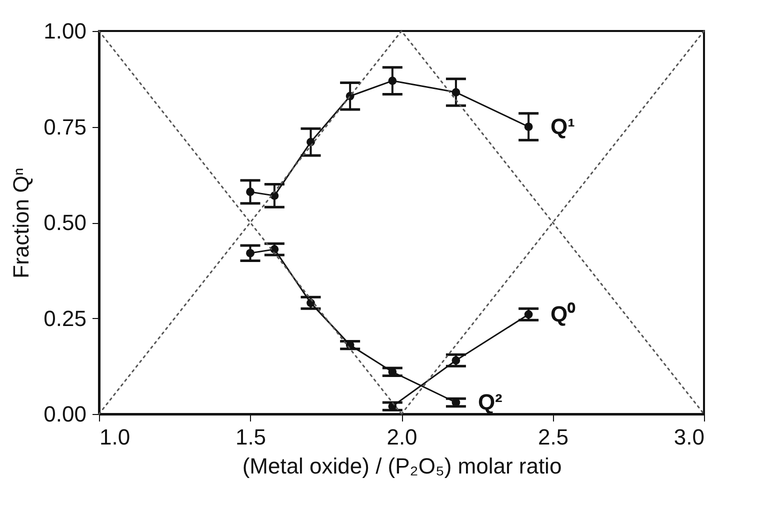  I want to click on x-tick-label: 3.0, so click(689, 437).